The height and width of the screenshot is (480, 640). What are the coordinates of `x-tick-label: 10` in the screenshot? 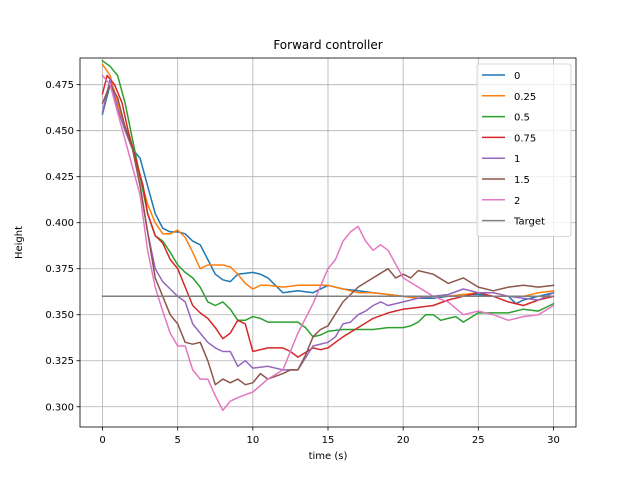 It's located at (252, 440).